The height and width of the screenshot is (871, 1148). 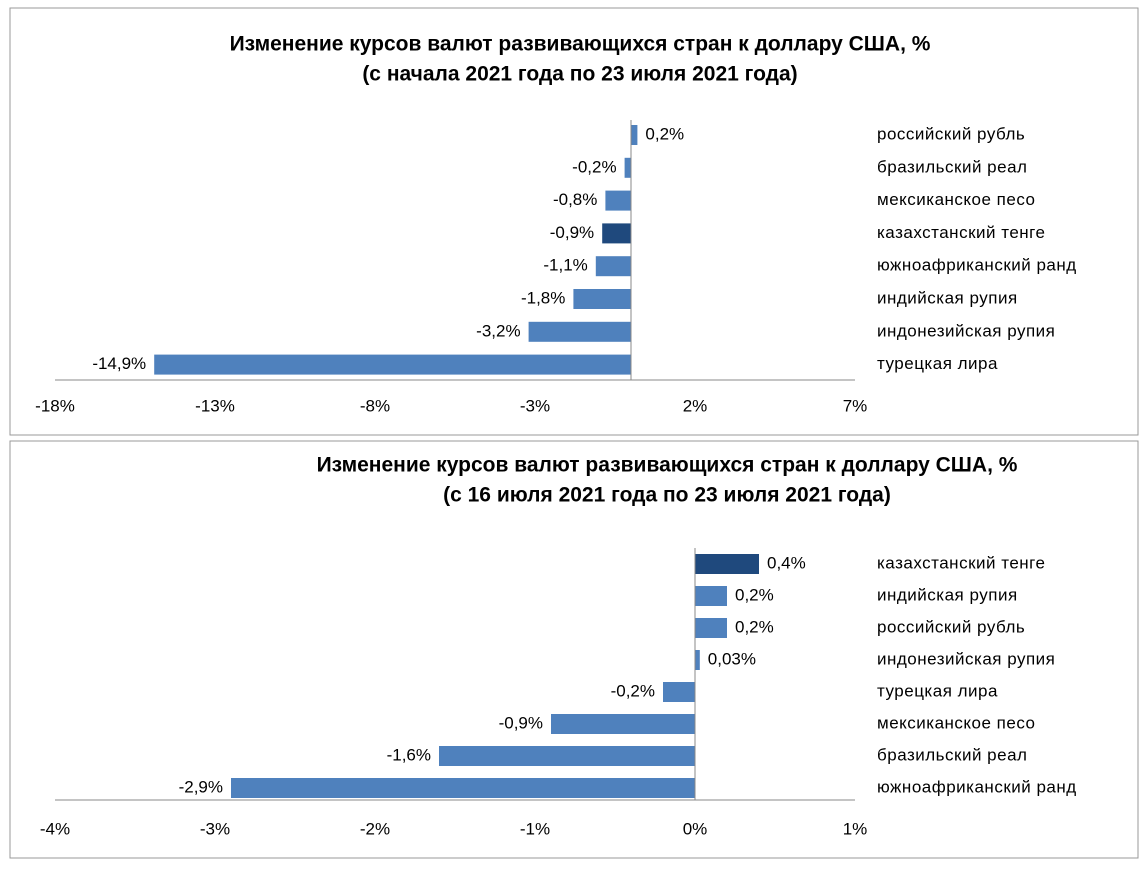 What do you see at coordinates (201, 786) in the screenshot?
I see `data-label: -2,9%` at bounding box center [201, 786].